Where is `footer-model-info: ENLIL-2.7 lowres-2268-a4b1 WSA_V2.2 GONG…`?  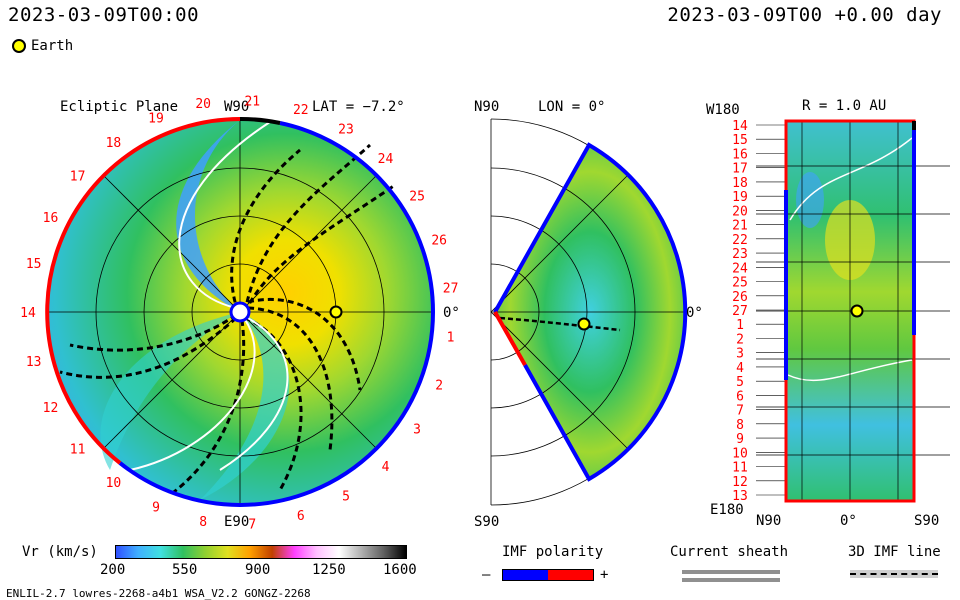
footer-model-info: ENLIL-2.7 lowres-2268-a4b1 WSA_V2.2 GONG… is located at coordinates (158, 593).